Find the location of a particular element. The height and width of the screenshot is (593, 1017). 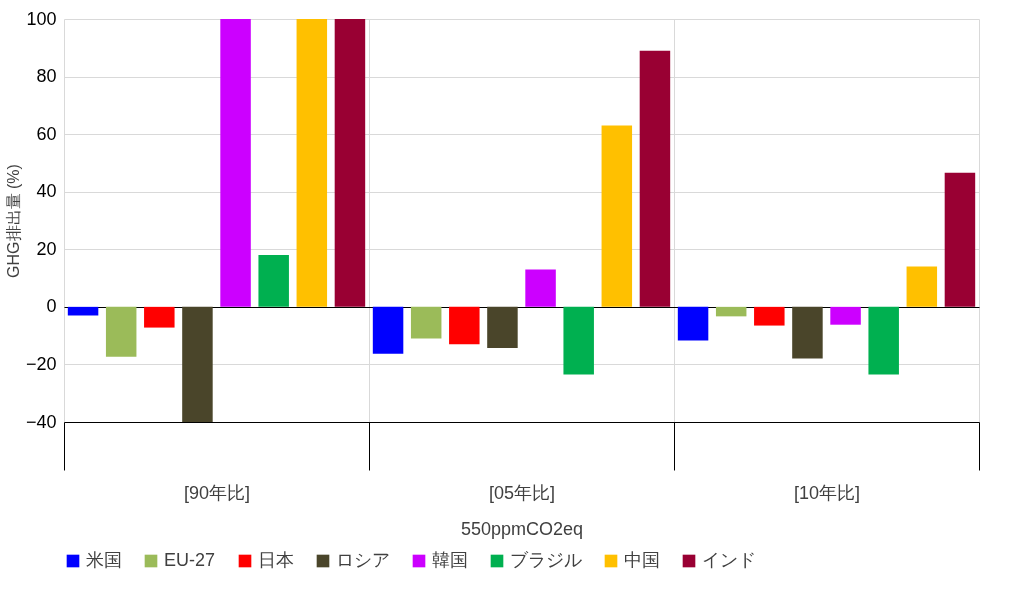

x-tick-label: [05年比] is located at coordinates (522, 492).